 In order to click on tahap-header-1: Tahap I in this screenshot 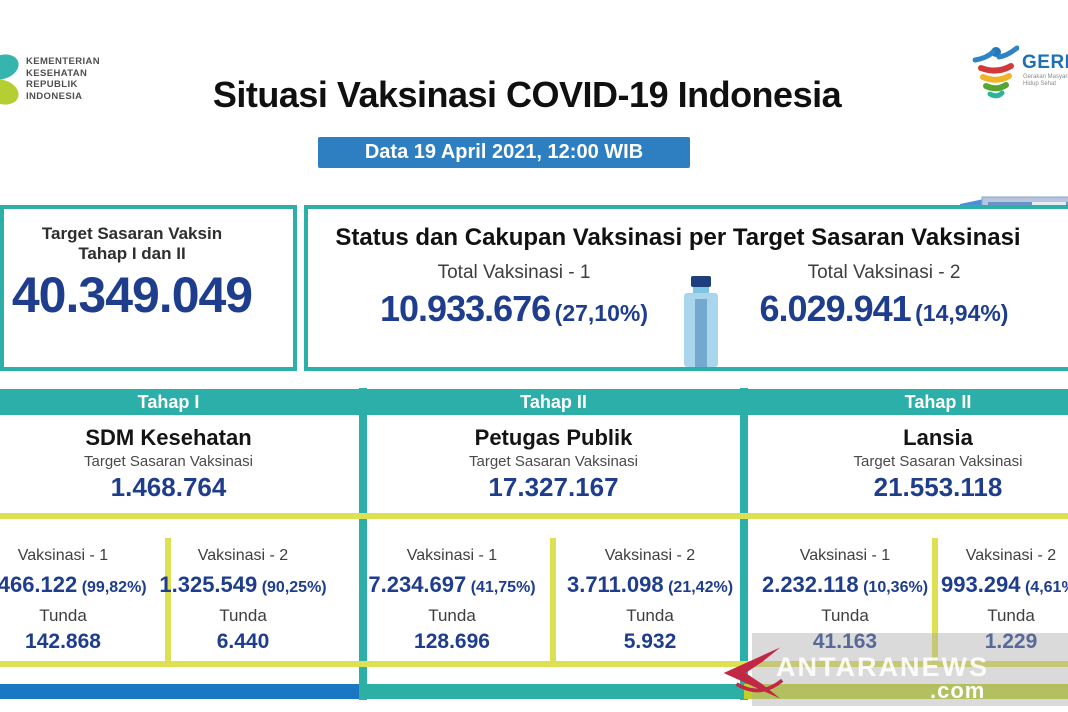, I will do `click(179, 402)`.